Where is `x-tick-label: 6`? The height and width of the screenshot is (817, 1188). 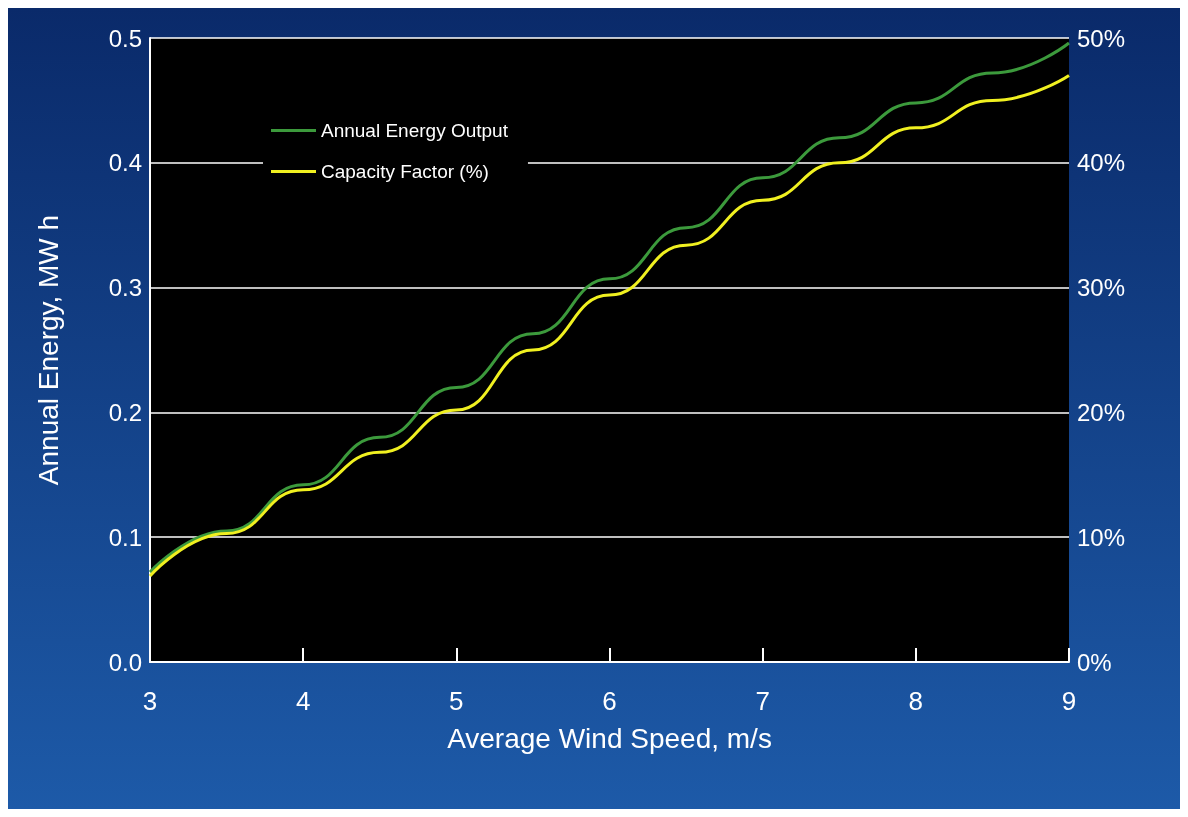
x-tick-label: 6 is located at coordinates (609, 701).